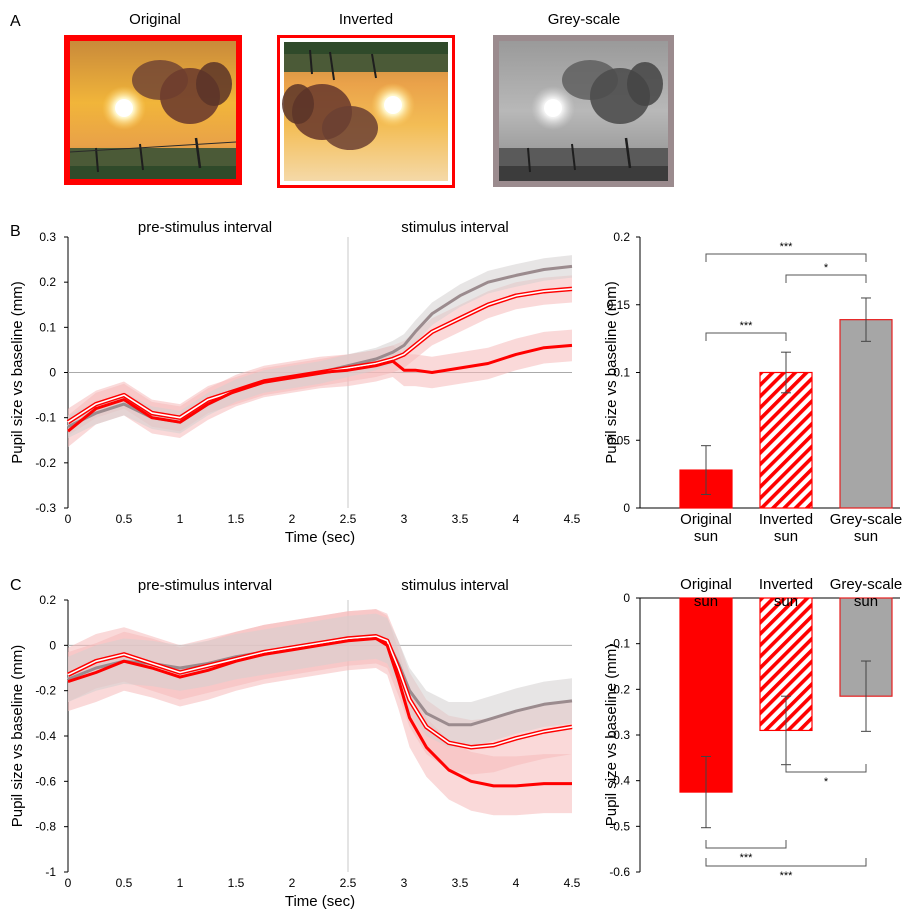 The width and height of the screenshot is (904, 918). What do you see at coordinates (584, 19) in the screenshot?
I see `image-label-greyscale: Grey-scale` at bounding box center [584, 19].